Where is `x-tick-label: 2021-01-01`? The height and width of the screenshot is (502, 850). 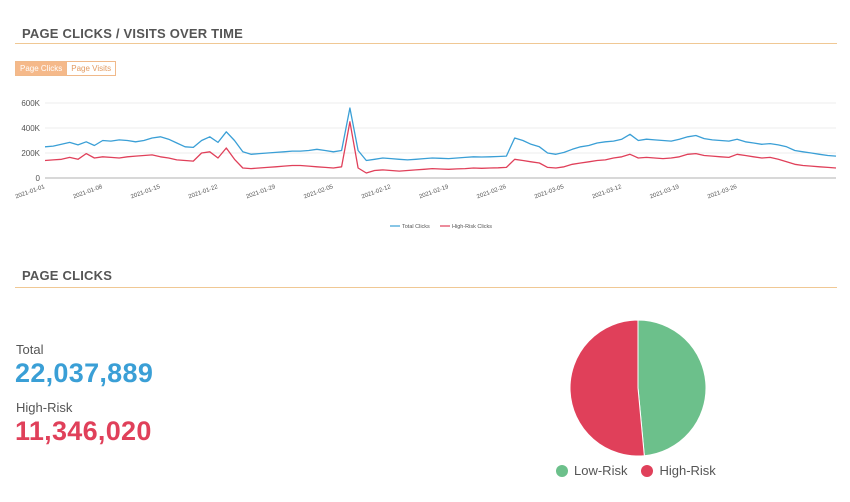
x-tick-label: 2021-01-01 is located at coordinates (31, 192).